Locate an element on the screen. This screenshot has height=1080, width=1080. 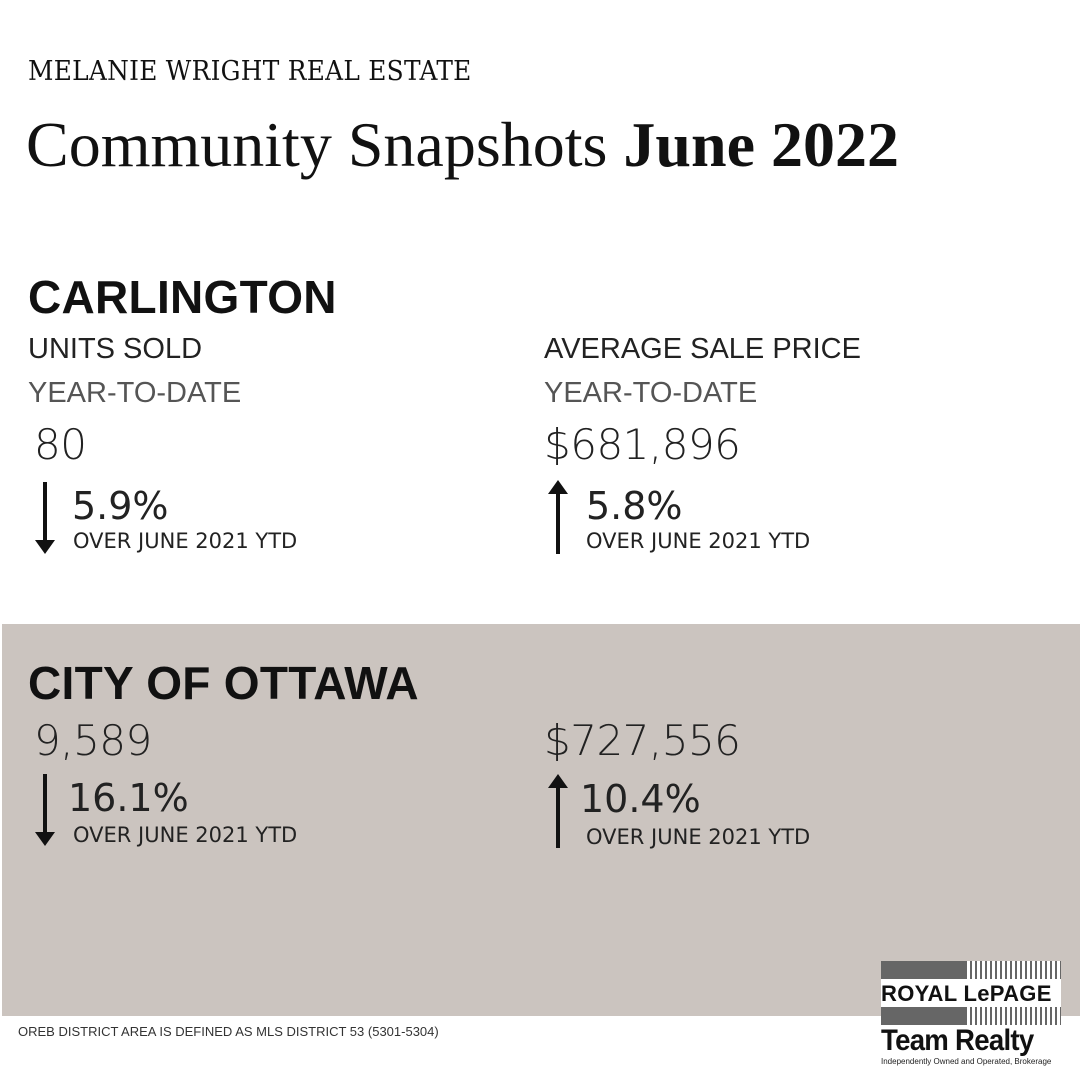
title-month: June 2022 is located at coordinates (761, 144).